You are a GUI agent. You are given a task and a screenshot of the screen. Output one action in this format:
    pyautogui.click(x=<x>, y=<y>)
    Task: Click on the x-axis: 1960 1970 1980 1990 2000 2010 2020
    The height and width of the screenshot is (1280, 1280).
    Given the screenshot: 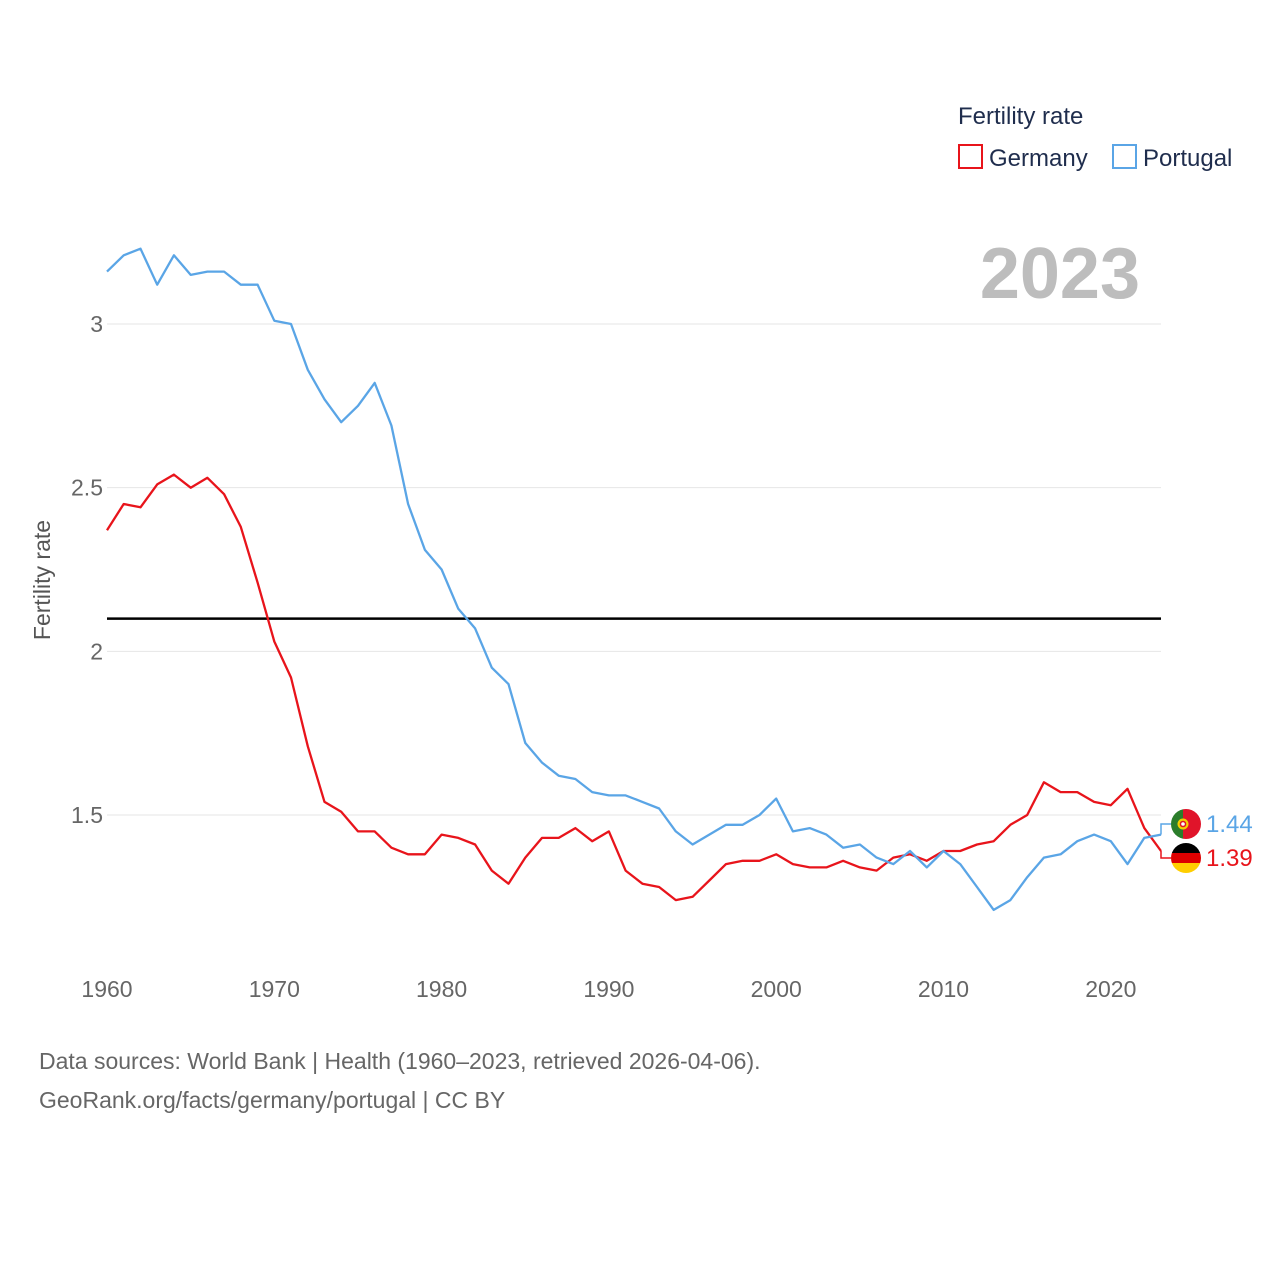 What is the action you would take?
    pyautogui.click(x=608, y=989)
    